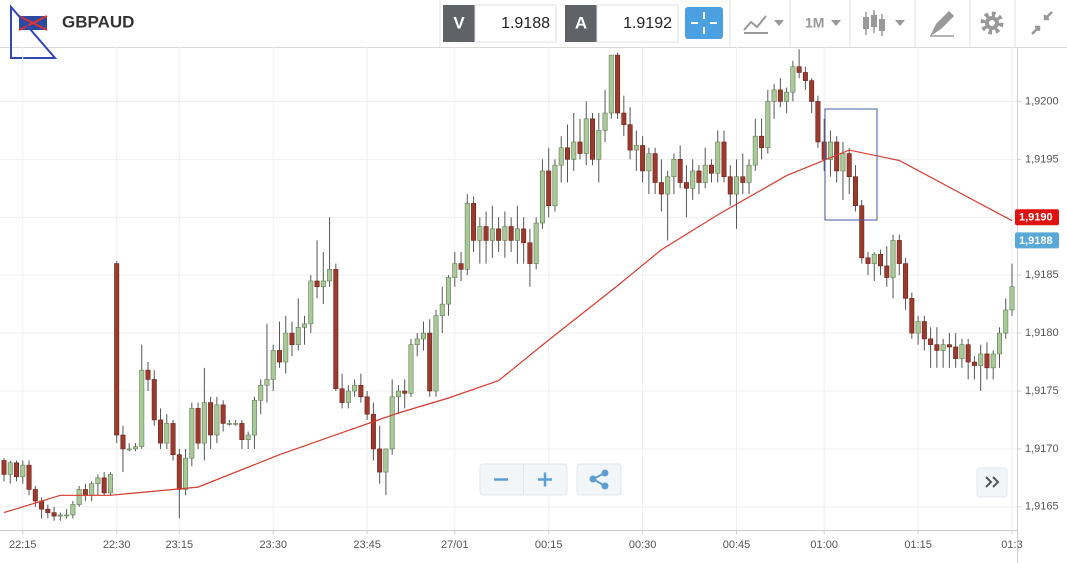  I want to click on sell-label: V, so click(459, 22).